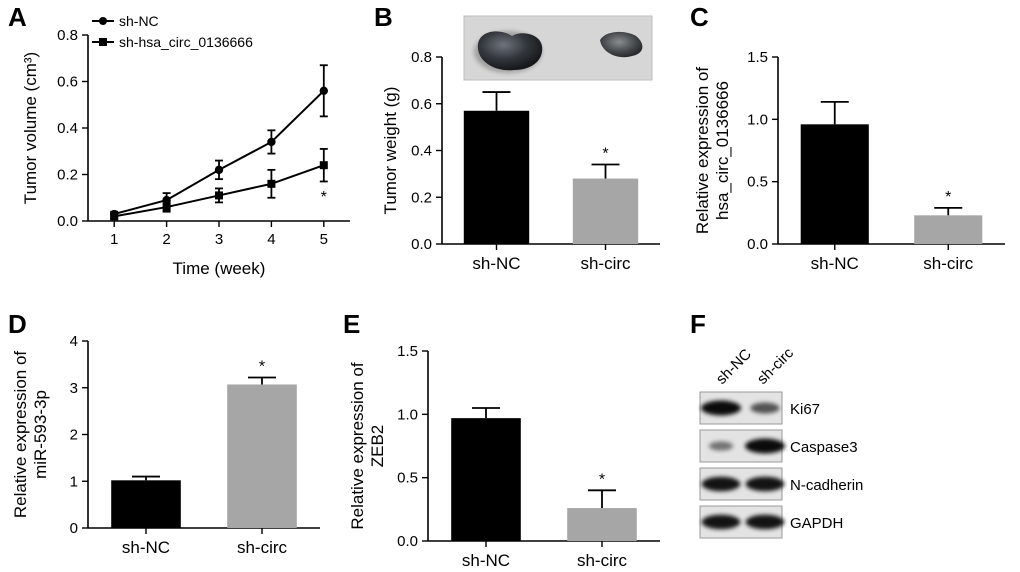  I want to click on blot-row-n-cadherin: N-cadherin, so click(781, 484).